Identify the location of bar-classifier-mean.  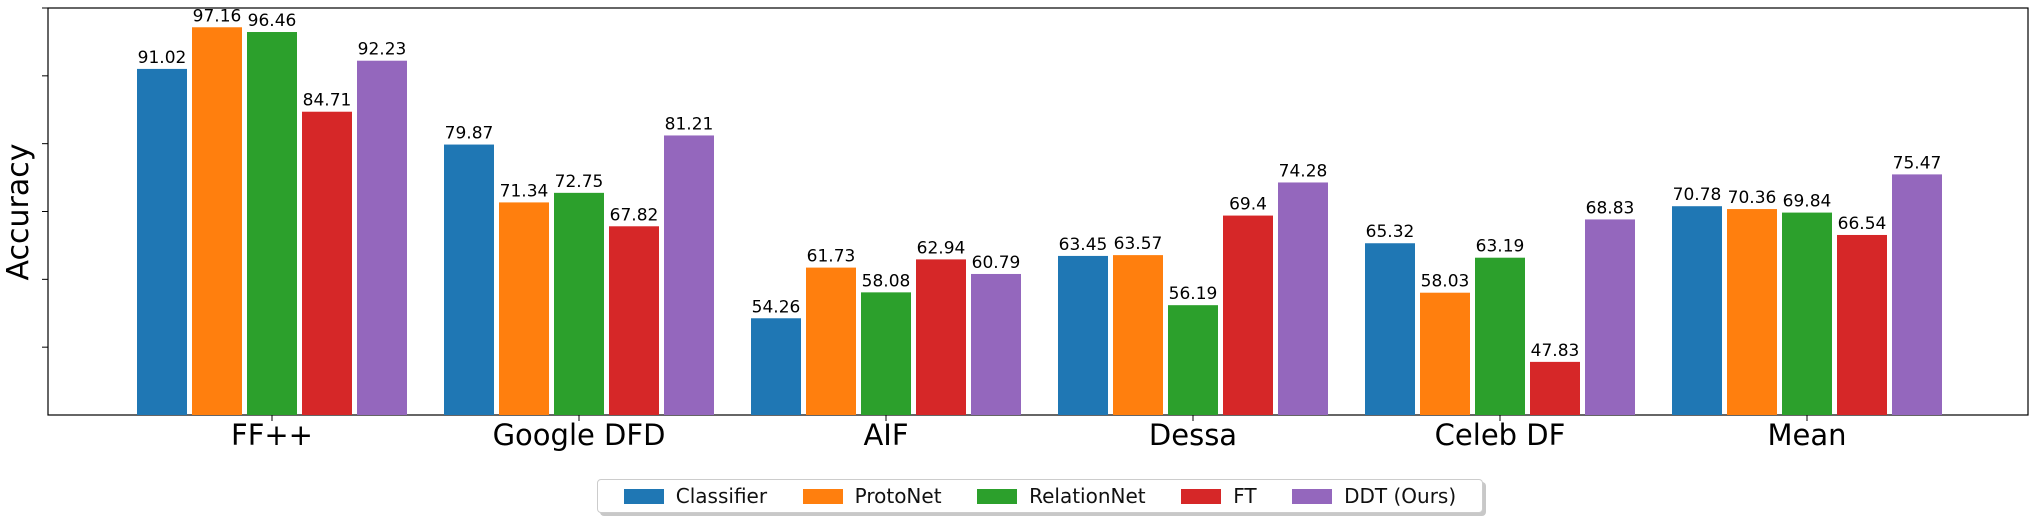
(1697, 310).